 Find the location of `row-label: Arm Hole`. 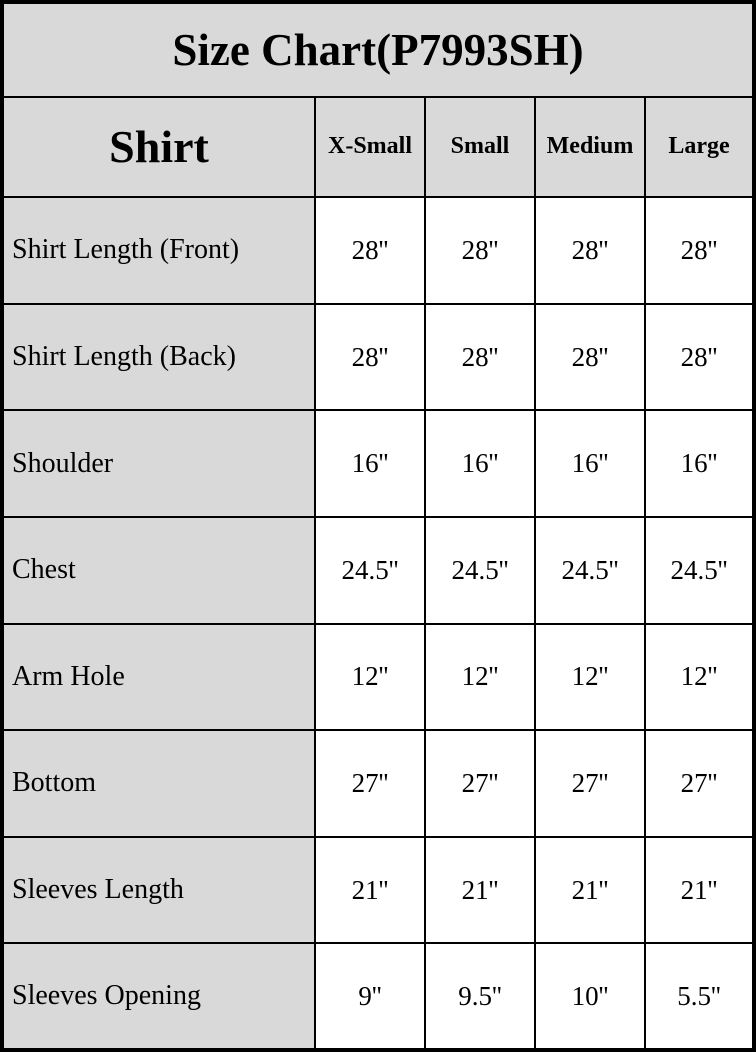

row-label: Arm Hole is located at coordinates (158, 677).